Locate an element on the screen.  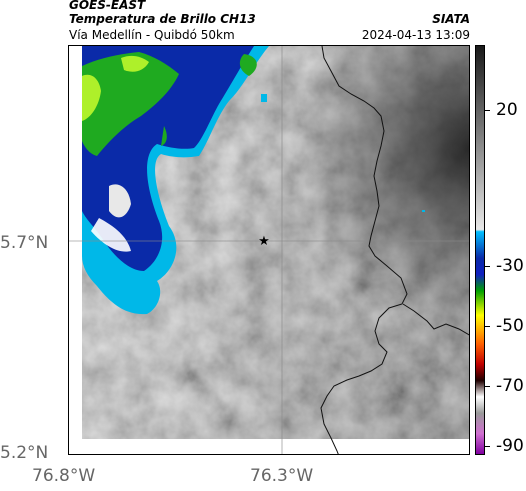
region-subtitle: Vía Medellín - Quibdó 50km is located at coordinates (152, 35).